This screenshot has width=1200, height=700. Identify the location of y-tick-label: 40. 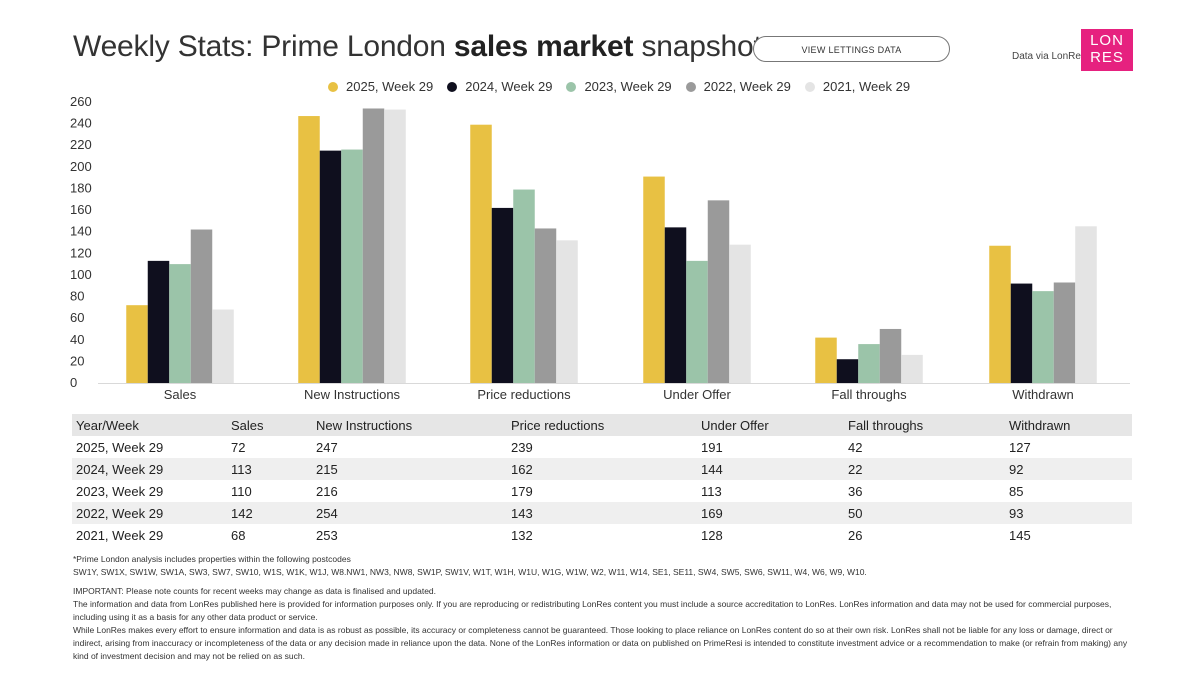
(77, 339).